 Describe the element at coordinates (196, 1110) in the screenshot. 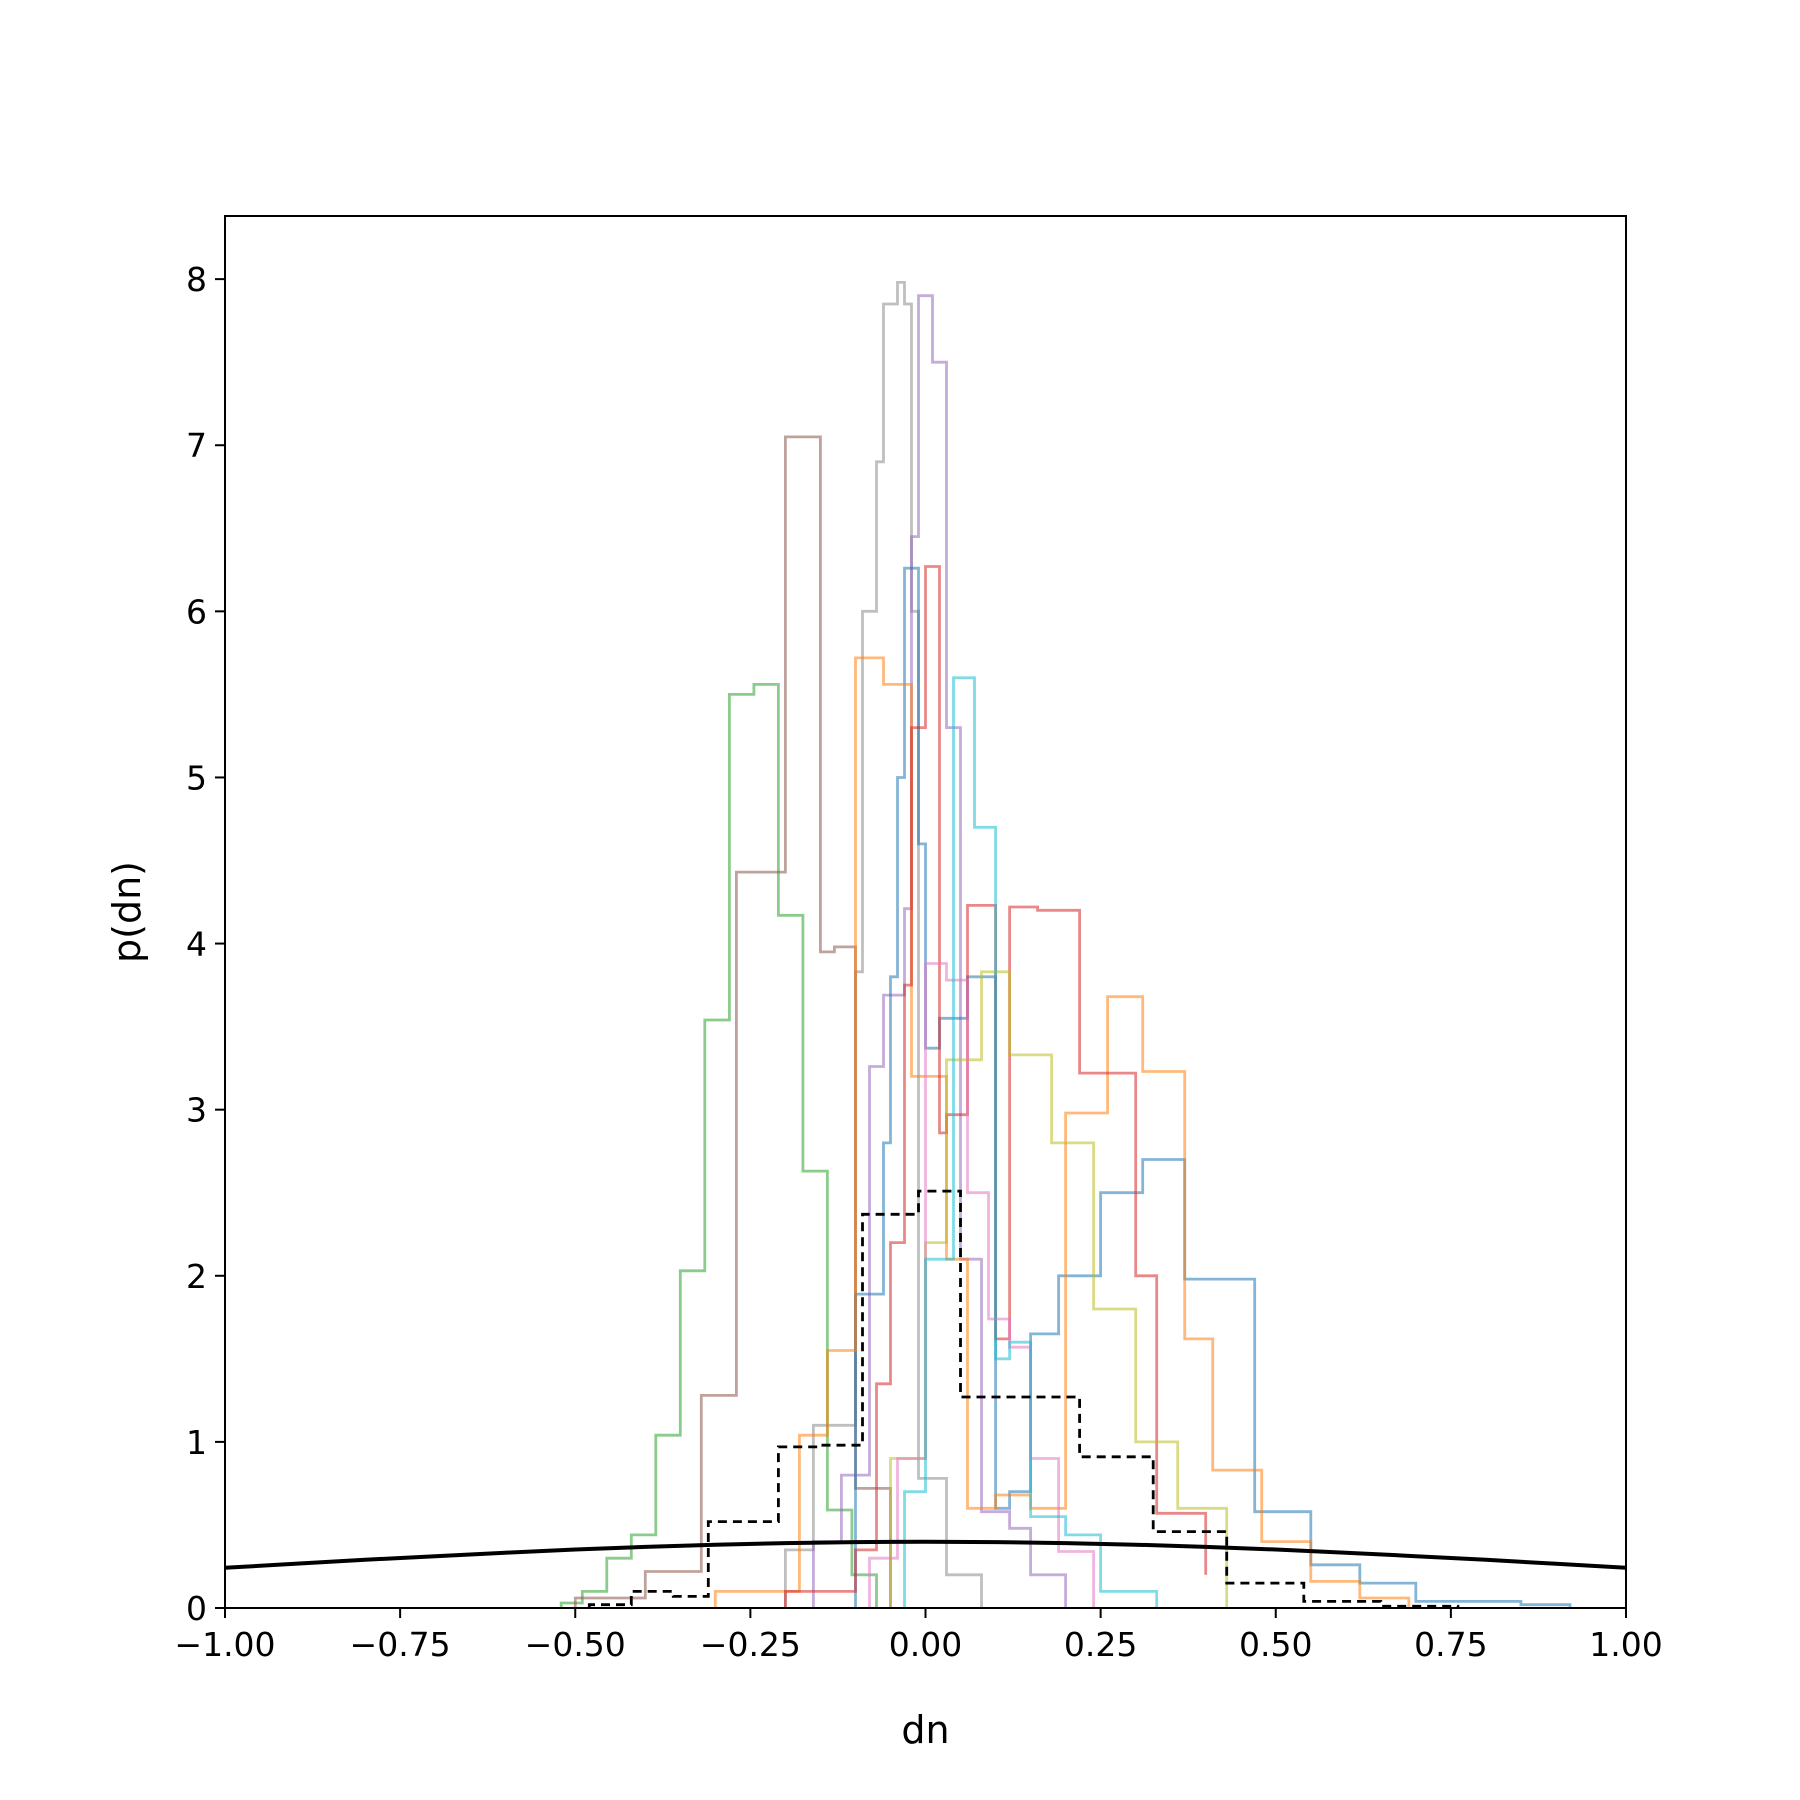

I see `y-tick-label: 3` at that location.